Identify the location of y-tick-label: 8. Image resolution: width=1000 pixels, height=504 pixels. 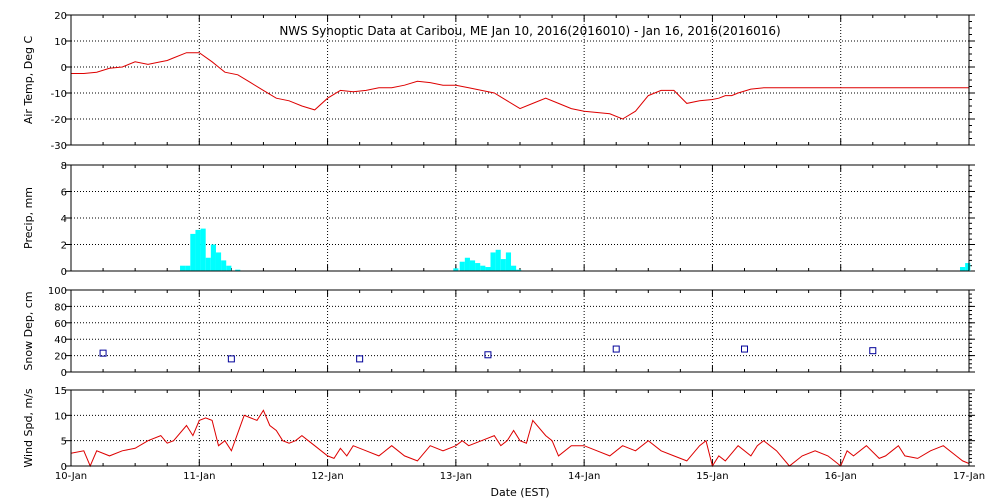
(64, 166).